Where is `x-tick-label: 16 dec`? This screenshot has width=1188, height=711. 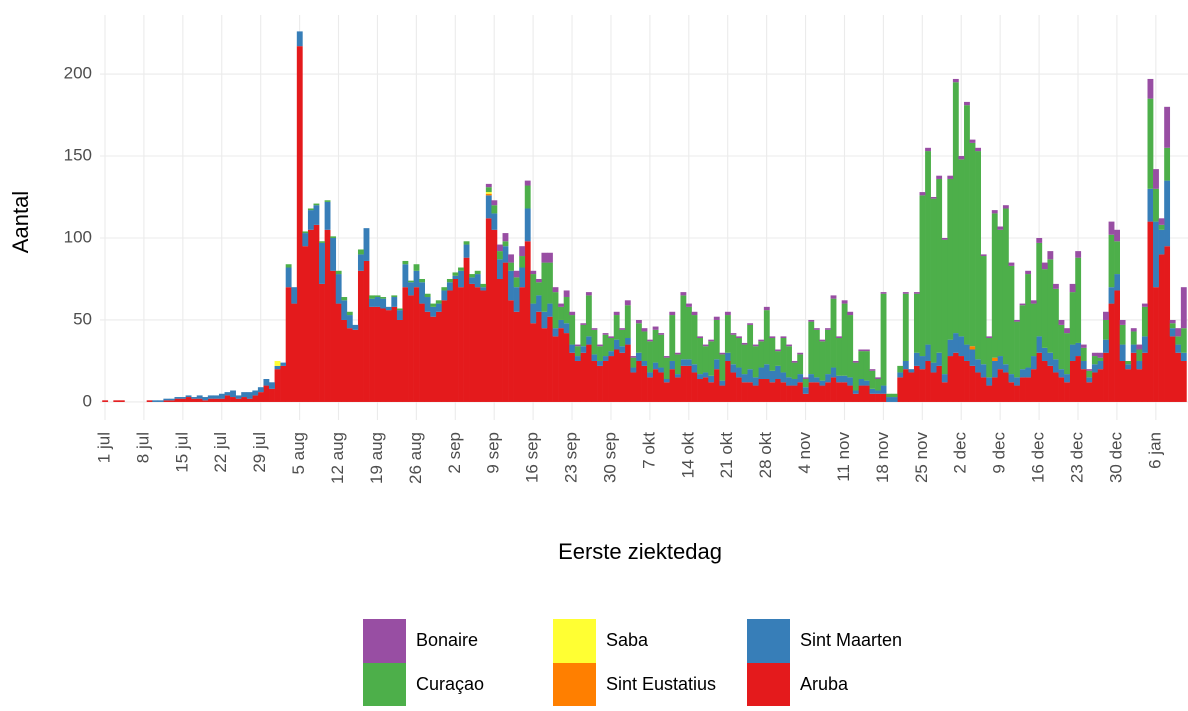
x-tick-label: 16 dec is located at coordinates (1038, 458).